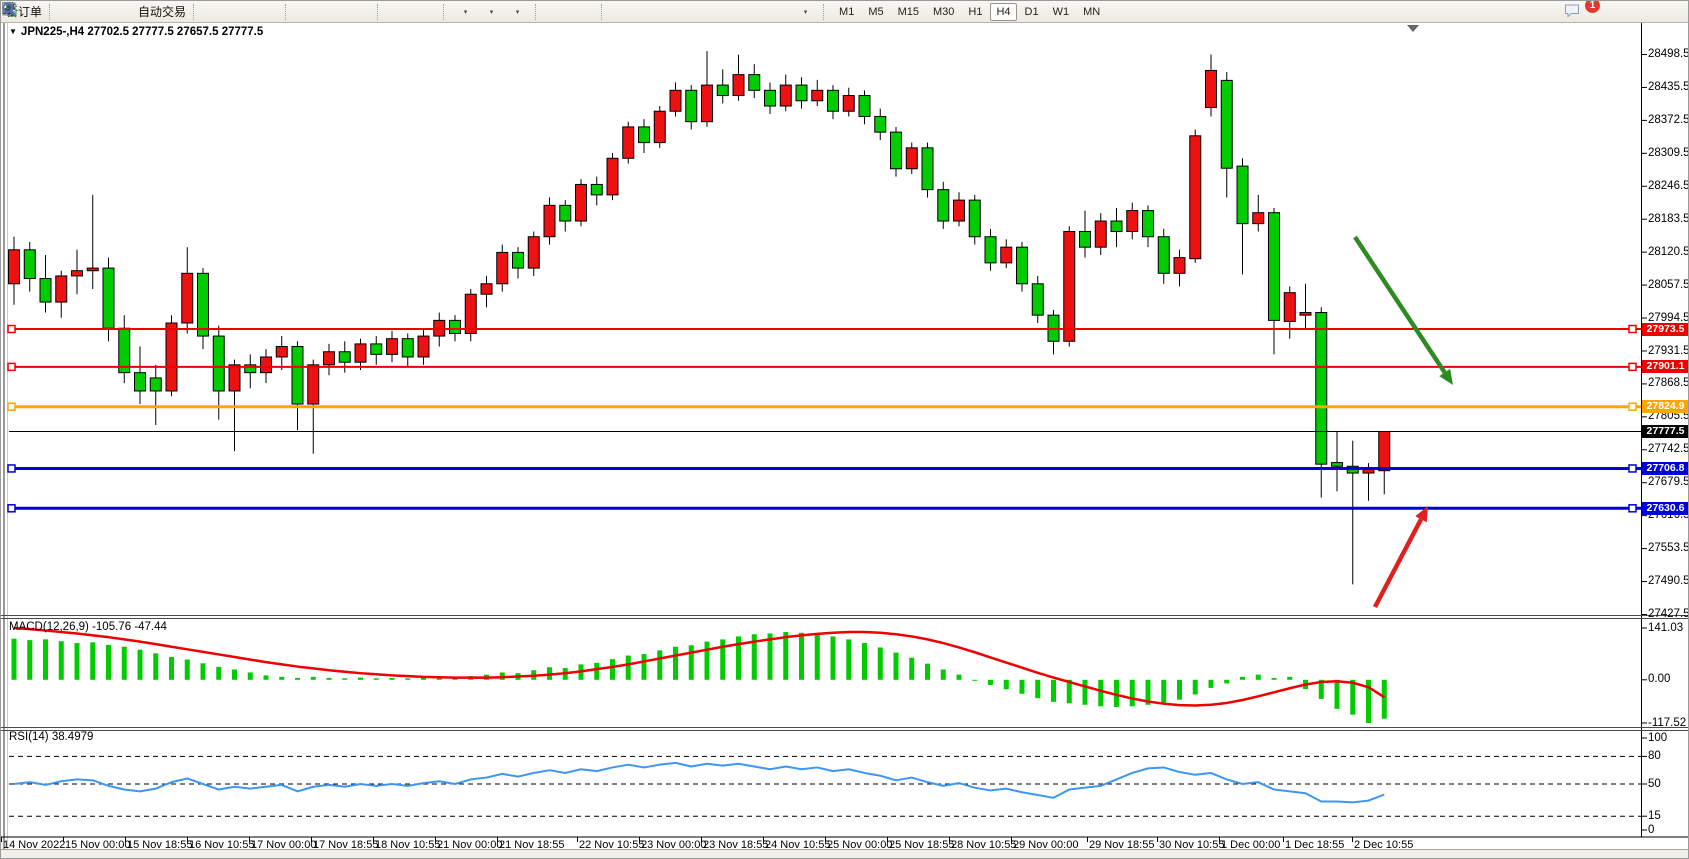  Describe the element at coordinates (1572, 11) in the screenshot. I see `chat-icon` at that location.